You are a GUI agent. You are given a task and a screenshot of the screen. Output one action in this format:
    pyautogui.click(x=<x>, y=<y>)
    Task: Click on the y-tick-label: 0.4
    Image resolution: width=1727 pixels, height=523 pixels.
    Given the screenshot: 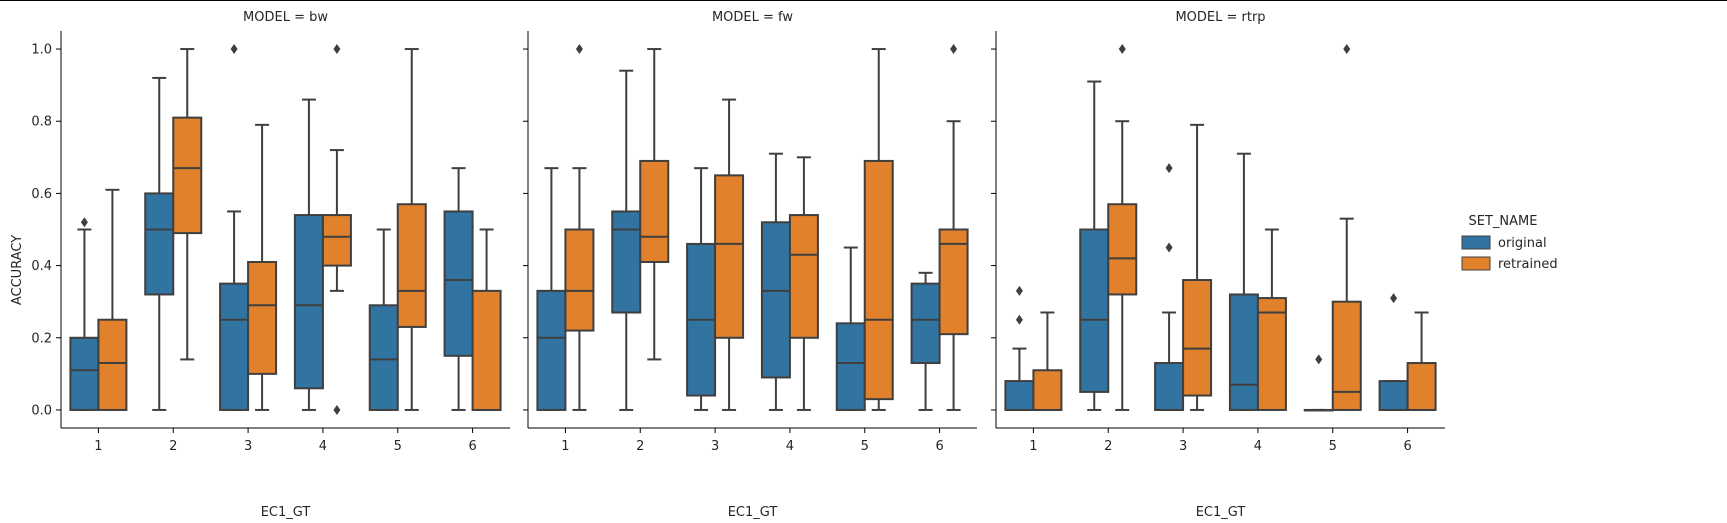 What is the action you would take?
    pyautogui.click(x=41, y=266)
    